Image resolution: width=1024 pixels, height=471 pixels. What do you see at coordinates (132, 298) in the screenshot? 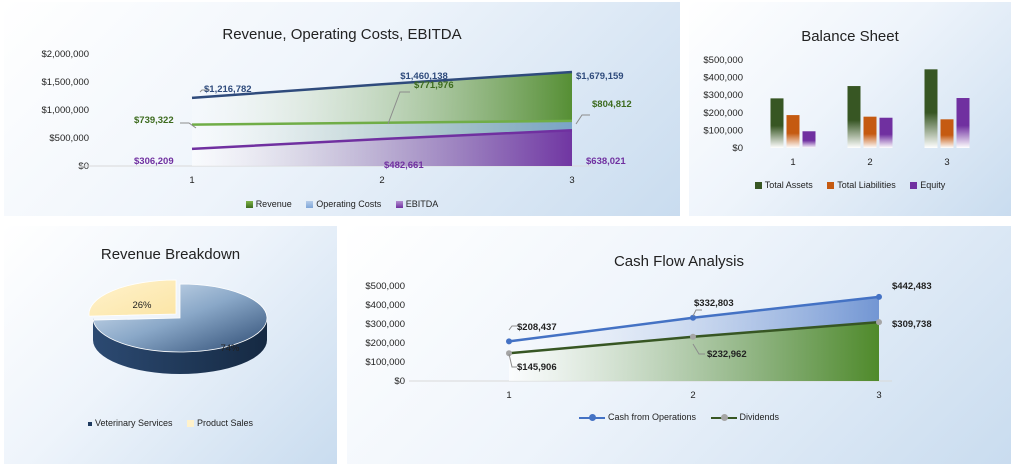
I see `pie-slice-product-sales` at bounding box center [132, 298].